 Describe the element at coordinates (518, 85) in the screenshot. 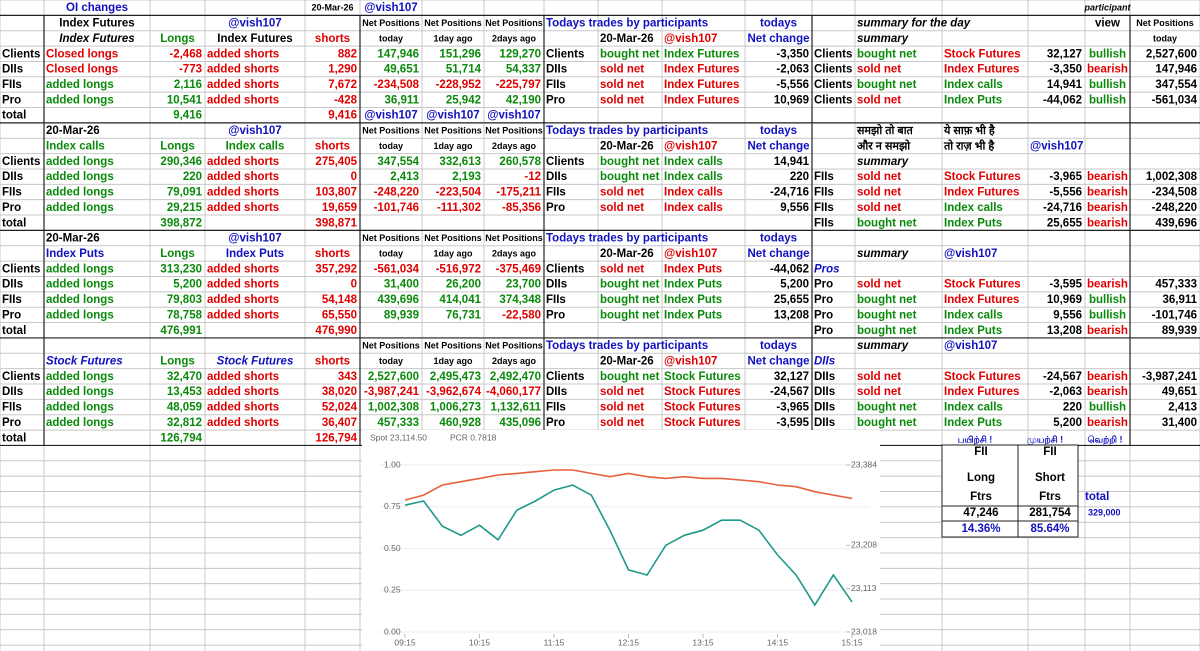

I see `cell: -225,797` at that location.